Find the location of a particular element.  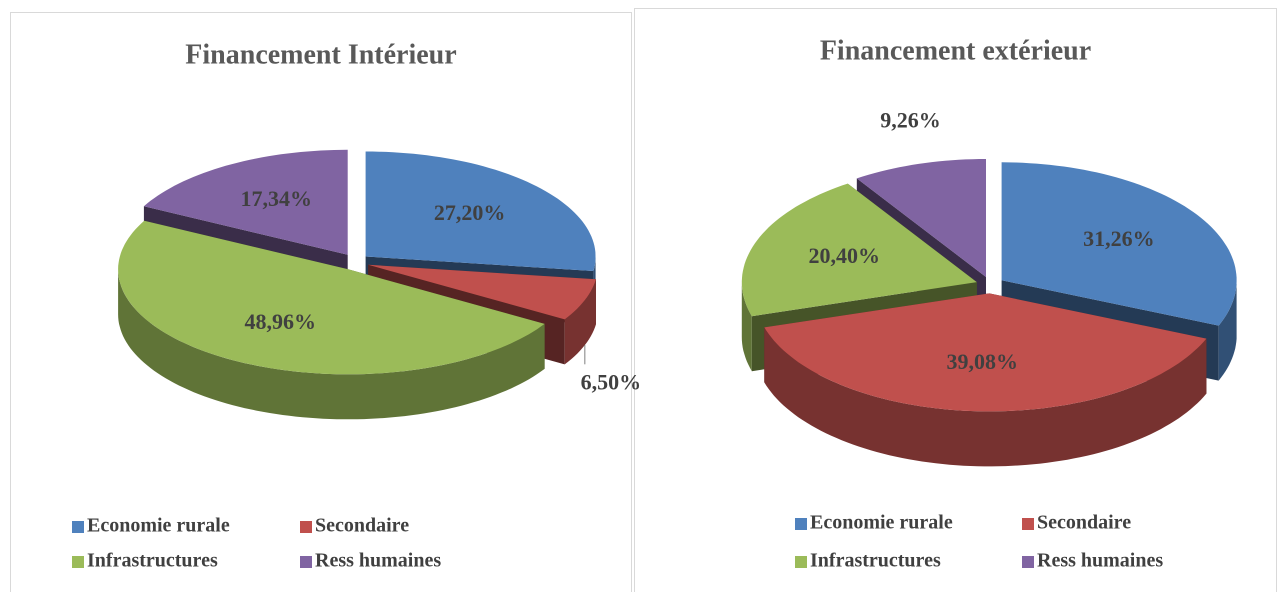

data-label: 9,26% is located at coordinates (910, 119).